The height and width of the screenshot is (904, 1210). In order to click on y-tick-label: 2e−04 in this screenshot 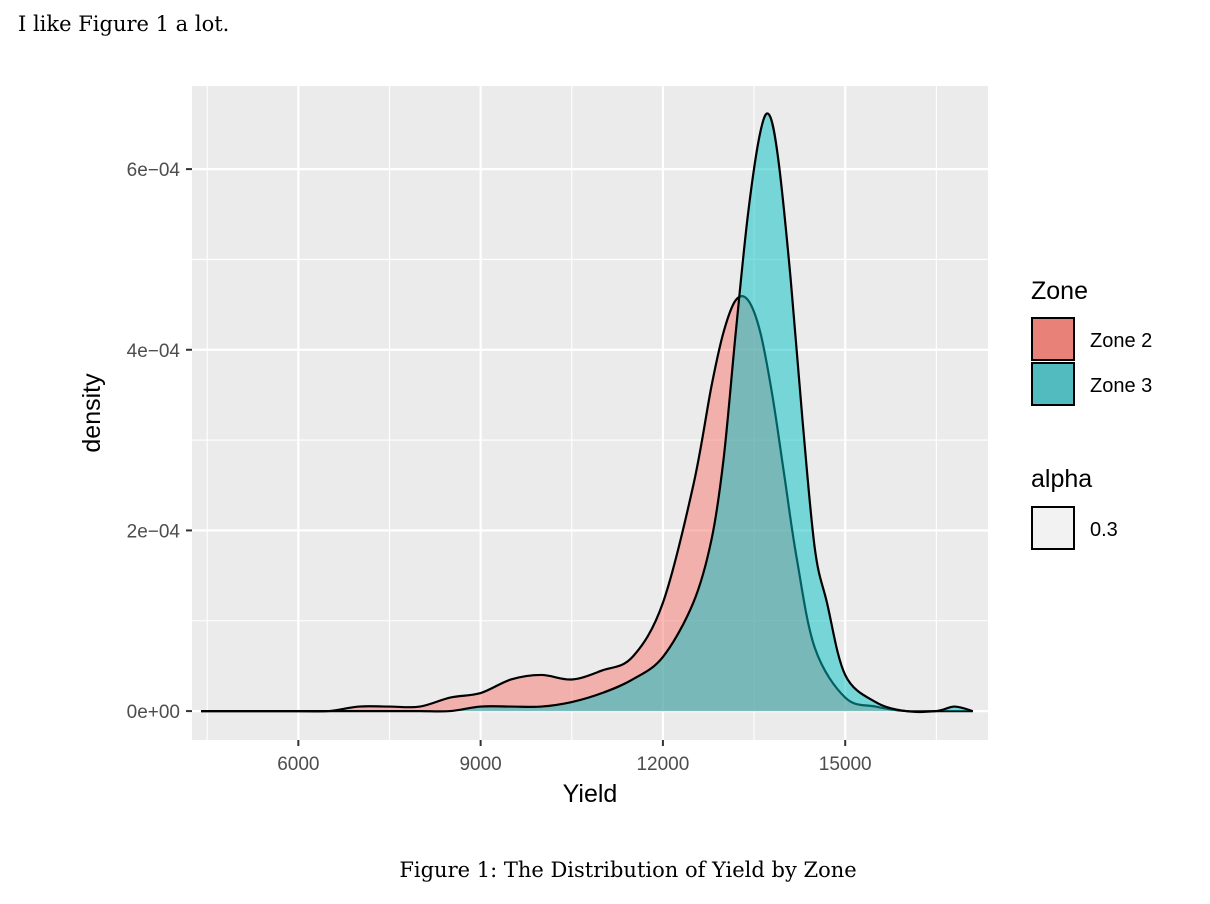, I will do `click(154, 531)`.